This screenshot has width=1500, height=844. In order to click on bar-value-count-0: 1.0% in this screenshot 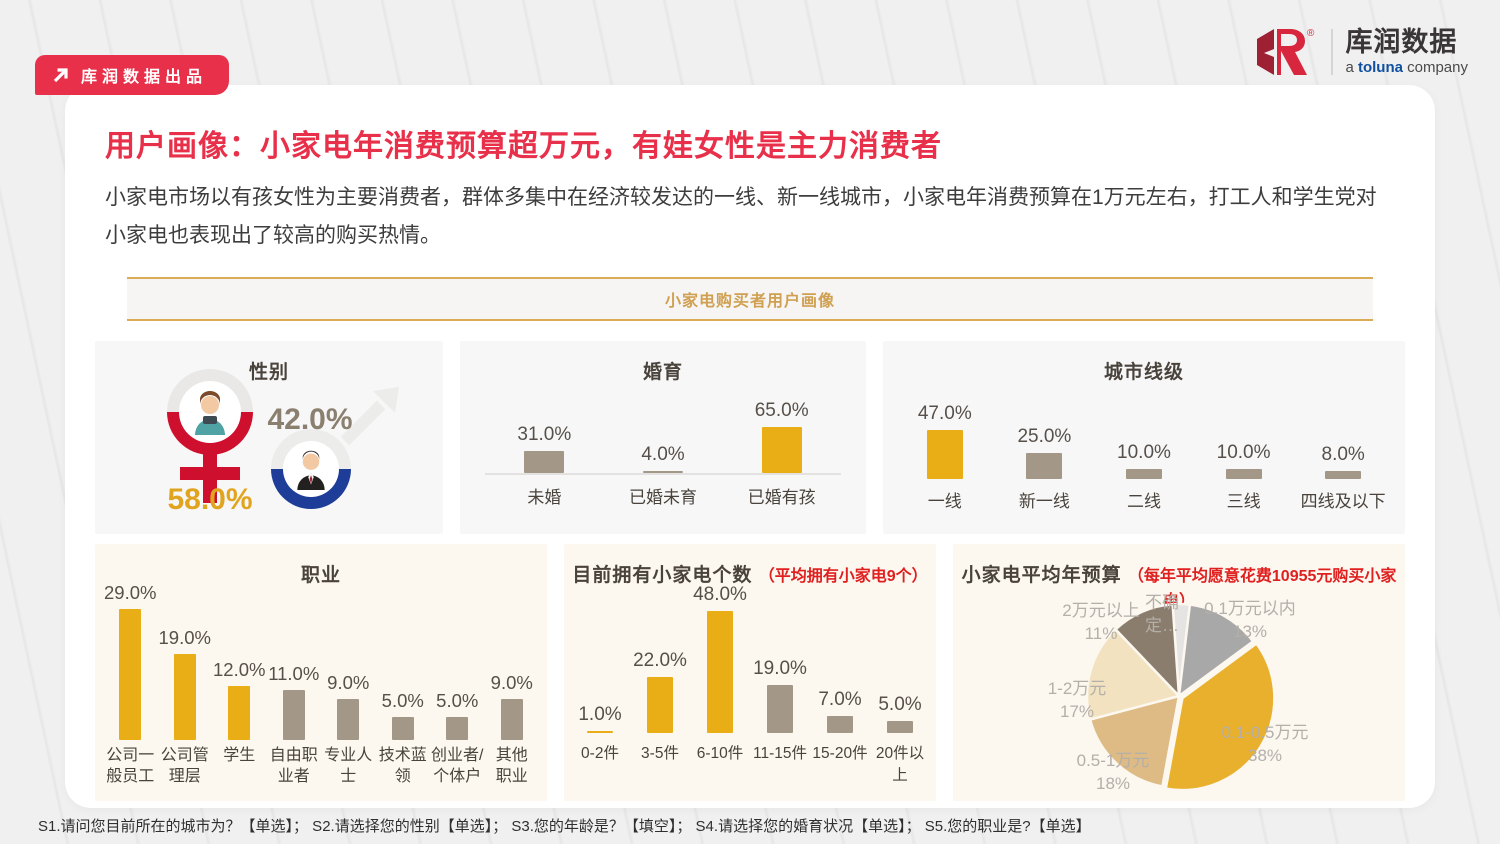, I will do `click(600, 714)`.